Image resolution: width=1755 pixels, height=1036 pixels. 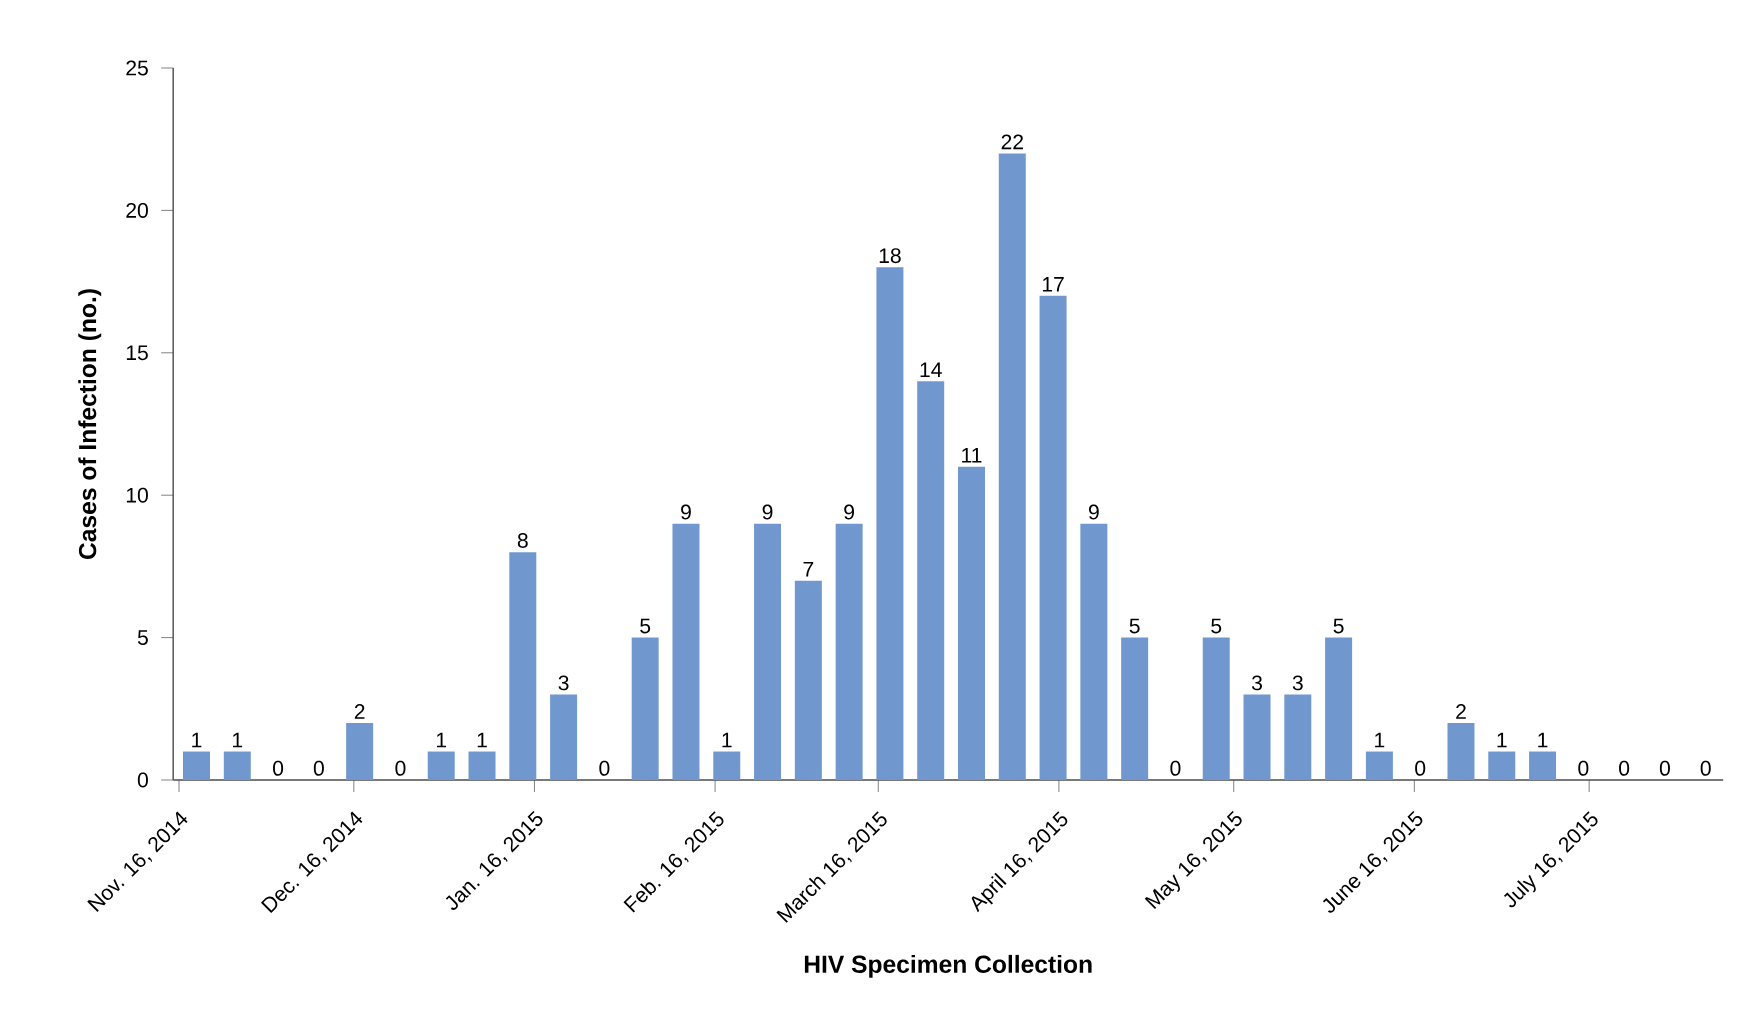 What do you see at coordinates (931, 370) in the screenshot?
I see `data-label: 14` at bounding box center [931, 370].